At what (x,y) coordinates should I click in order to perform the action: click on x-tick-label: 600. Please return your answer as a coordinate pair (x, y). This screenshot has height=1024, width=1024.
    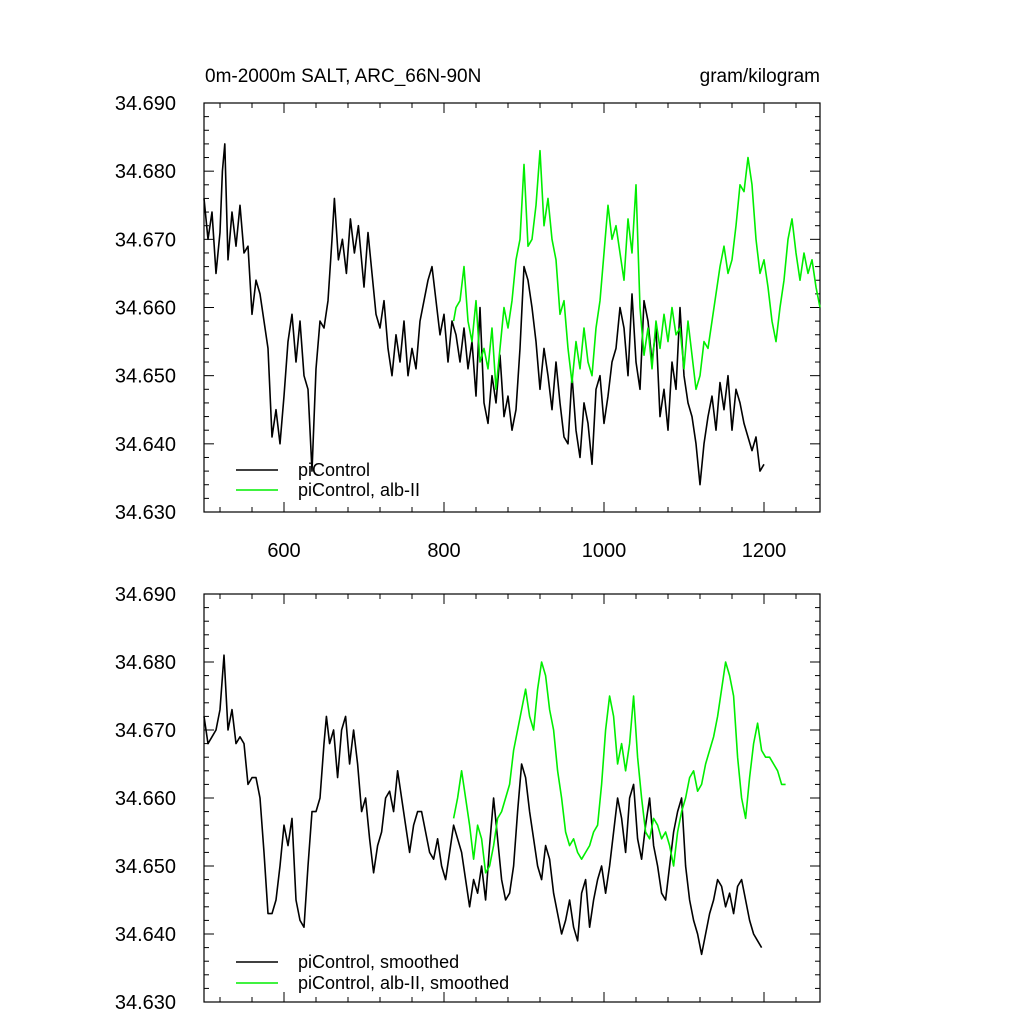
    Looking at the image, I should click on (283, 551).